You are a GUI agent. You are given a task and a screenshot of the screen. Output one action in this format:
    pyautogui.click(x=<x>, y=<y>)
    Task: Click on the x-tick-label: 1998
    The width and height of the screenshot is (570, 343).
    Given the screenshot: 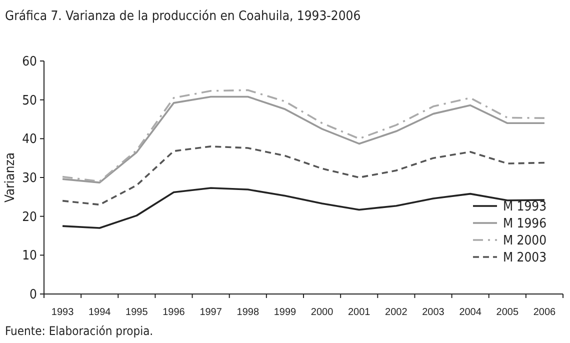 What is the action you would take?
    pyautogui.click(x=248, y=312)
    